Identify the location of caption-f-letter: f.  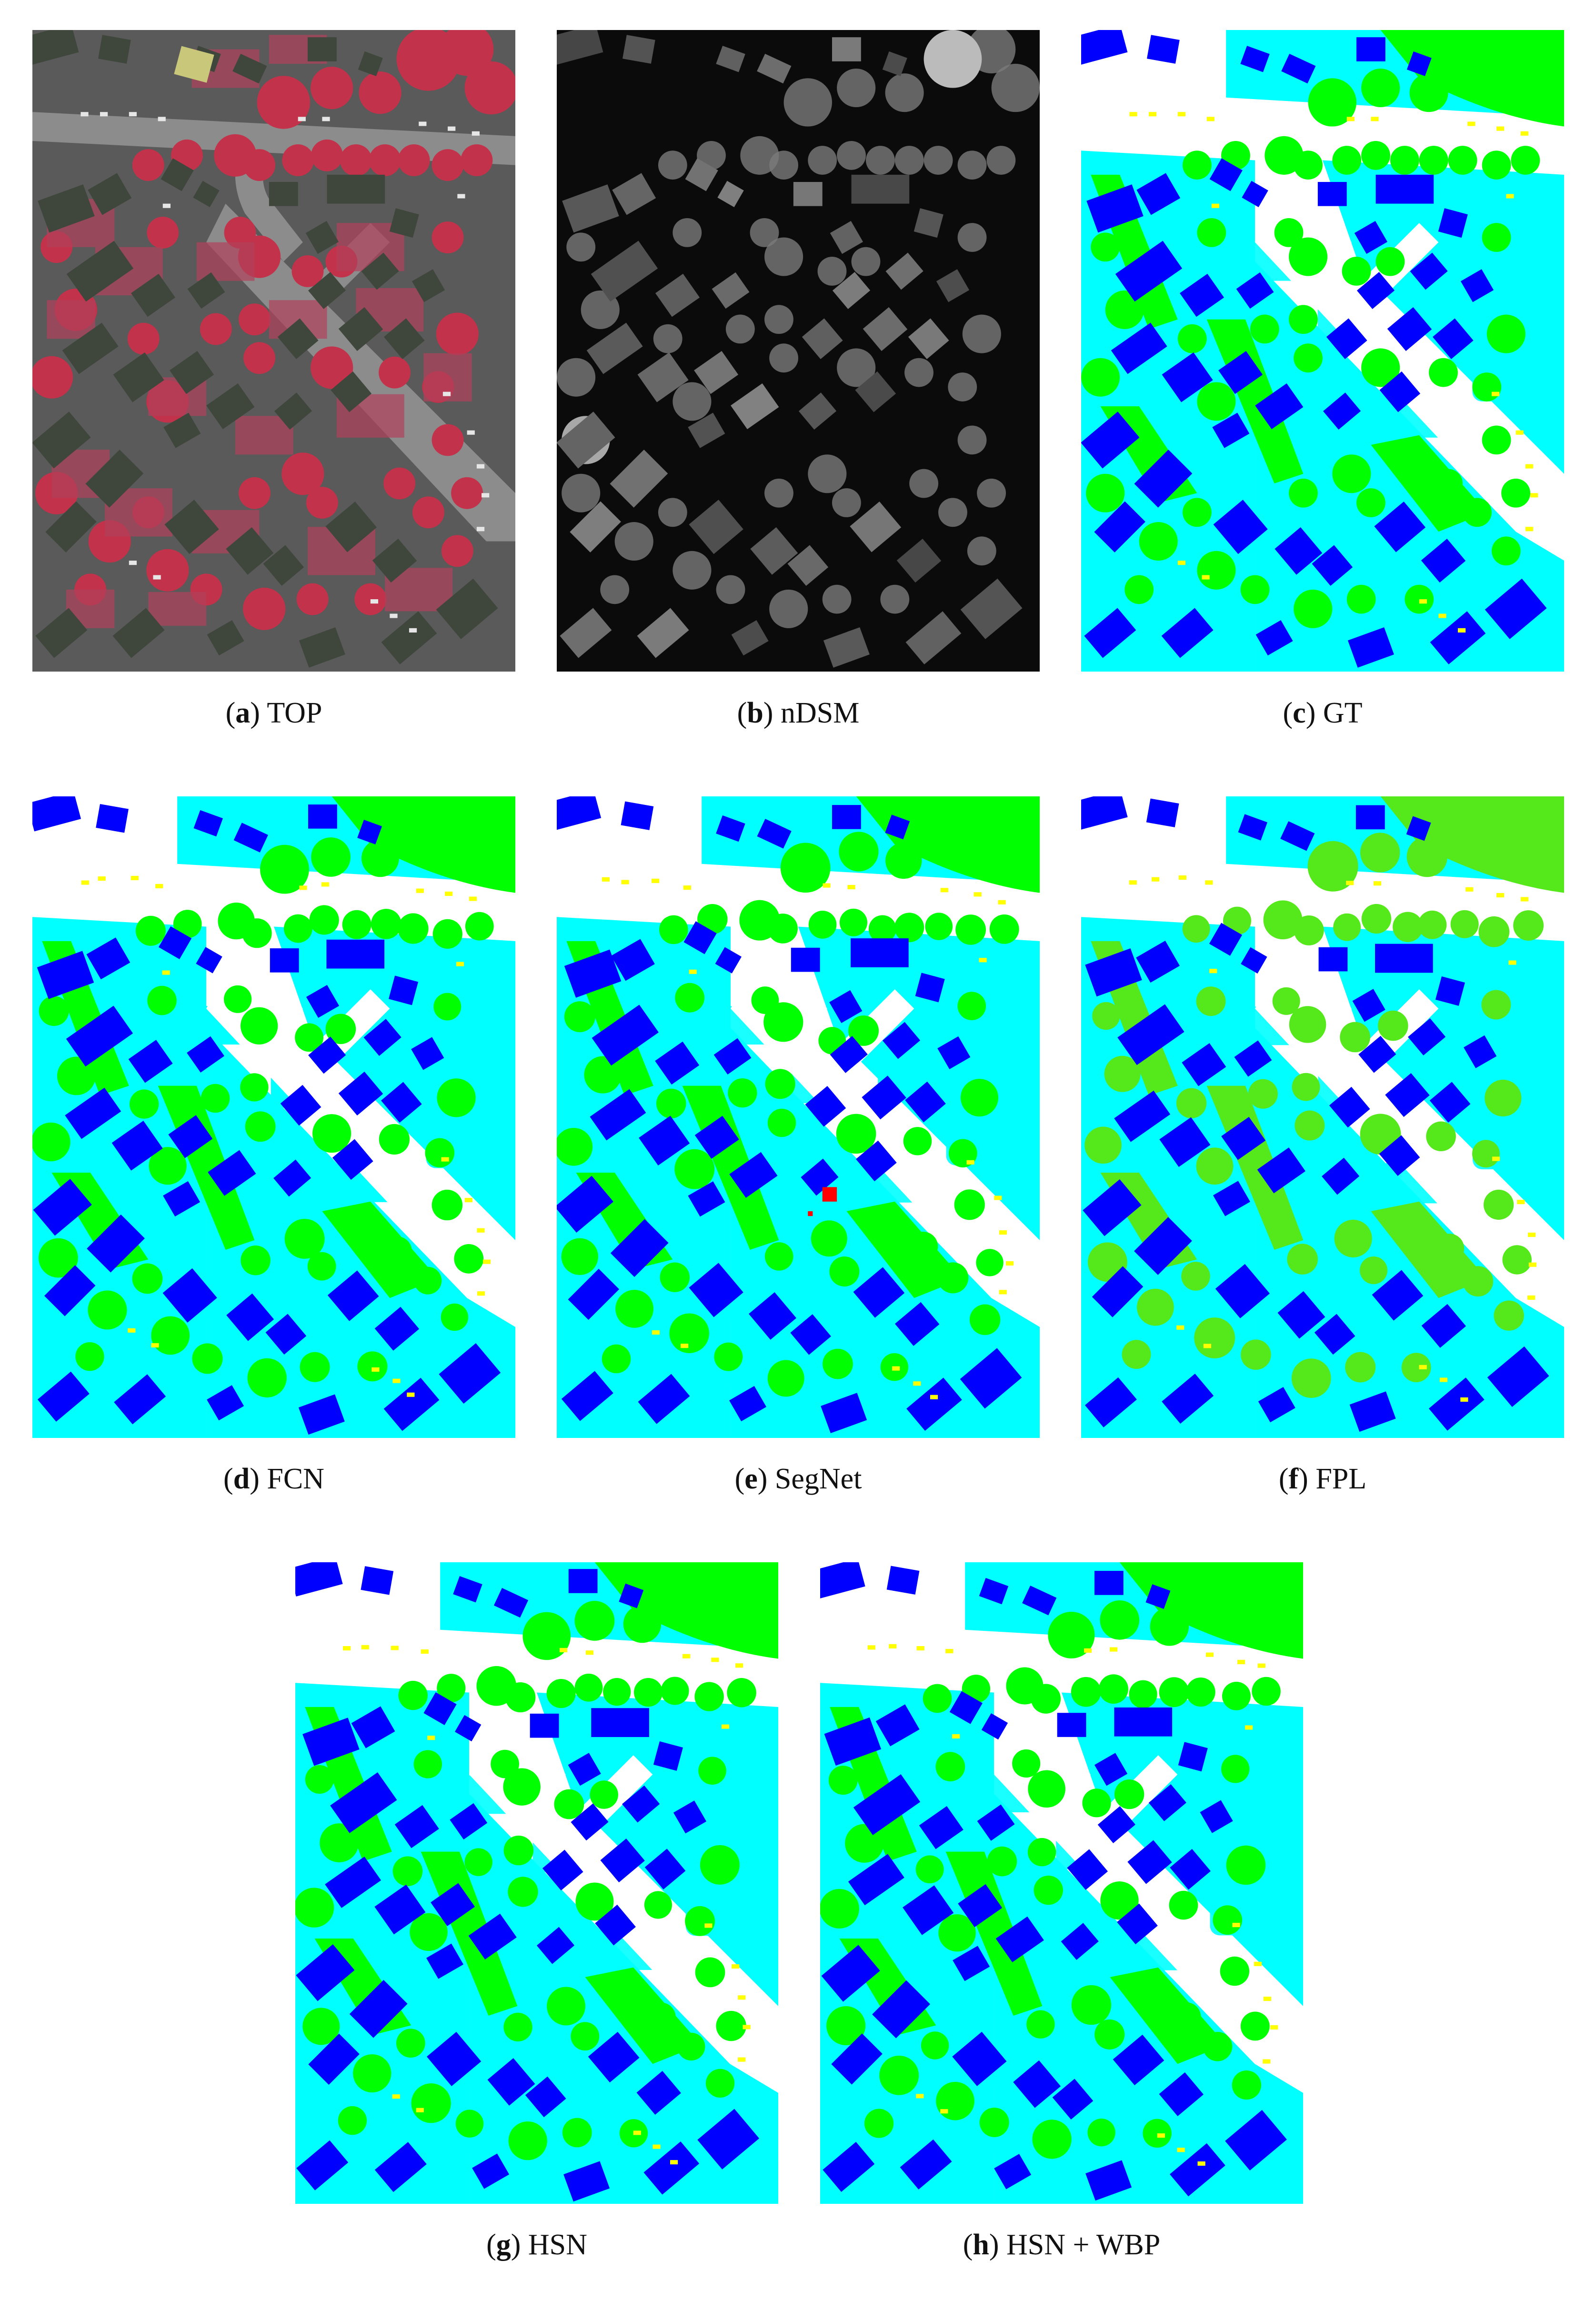
(1293, 1479).